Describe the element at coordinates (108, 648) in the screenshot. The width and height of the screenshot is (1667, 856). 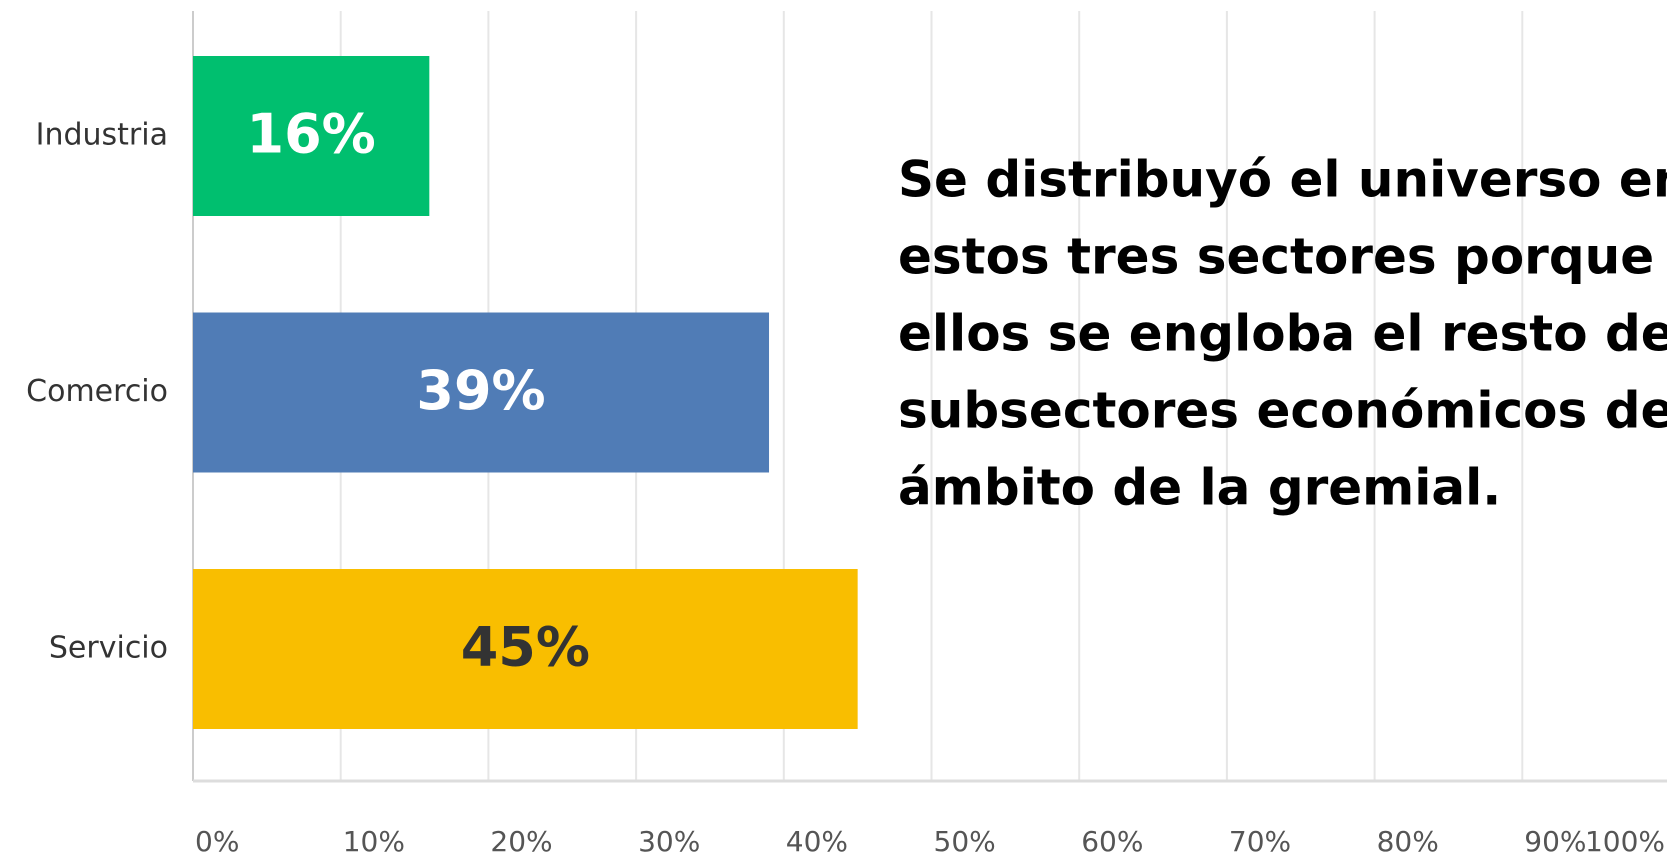
I see `category-label: Servicio` at that location.